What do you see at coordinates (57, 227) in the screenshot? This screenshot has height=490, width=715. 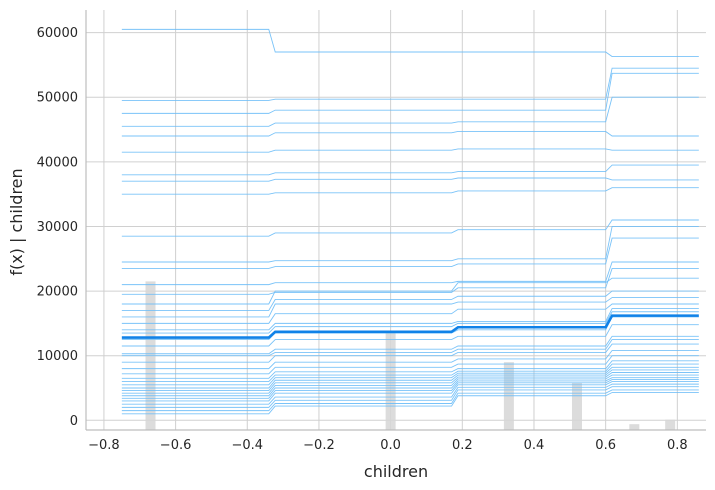 I see `y-tick-label-3: 30000` at bounding box center [57, 227].